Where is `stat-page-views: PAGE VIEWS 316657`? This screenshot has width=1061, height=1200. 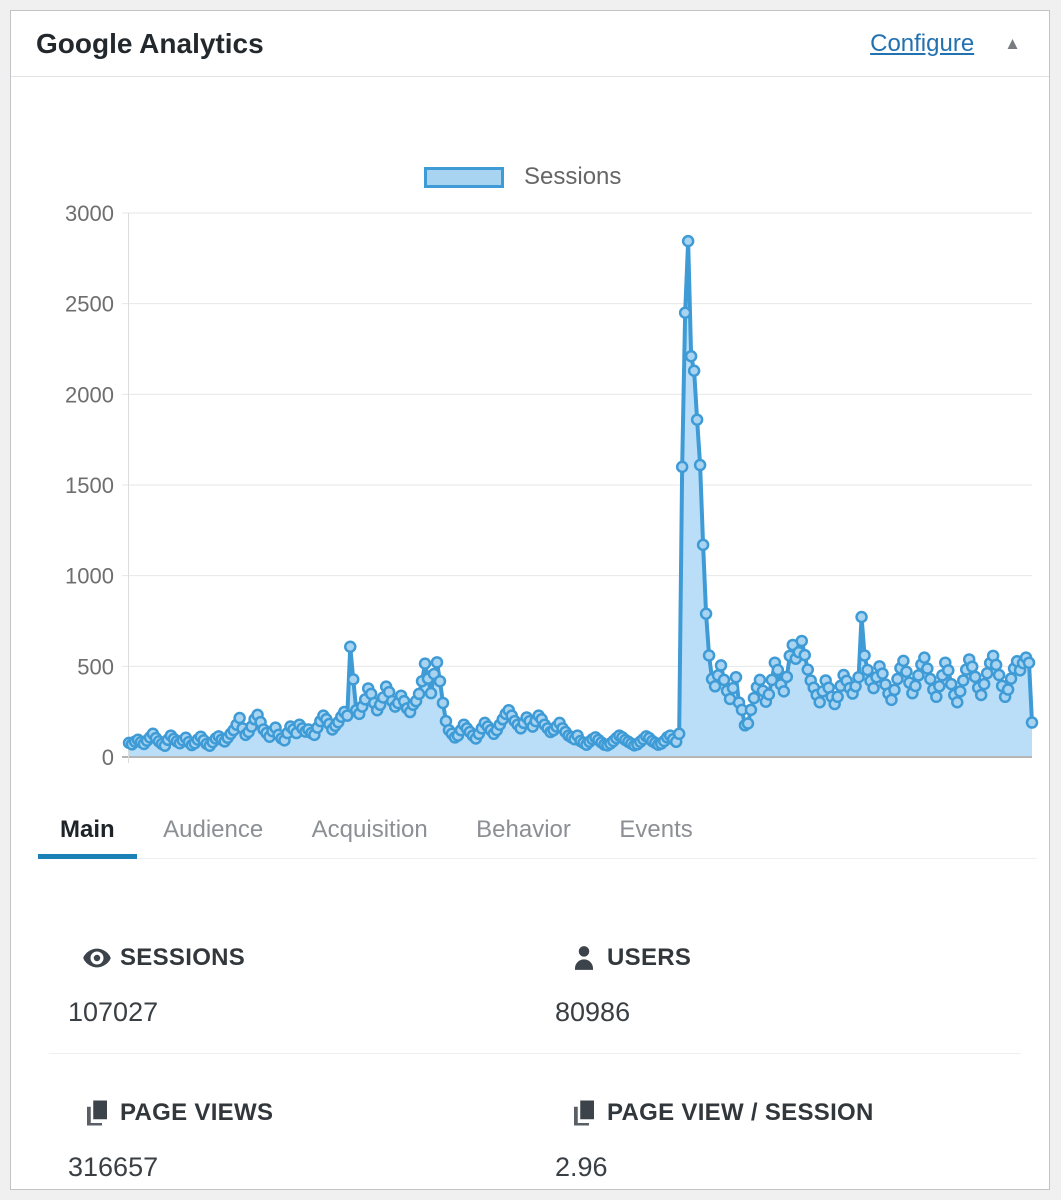
stat-page-views: PAGE VIEWS 316657 is located at coordinates (311, 1140).